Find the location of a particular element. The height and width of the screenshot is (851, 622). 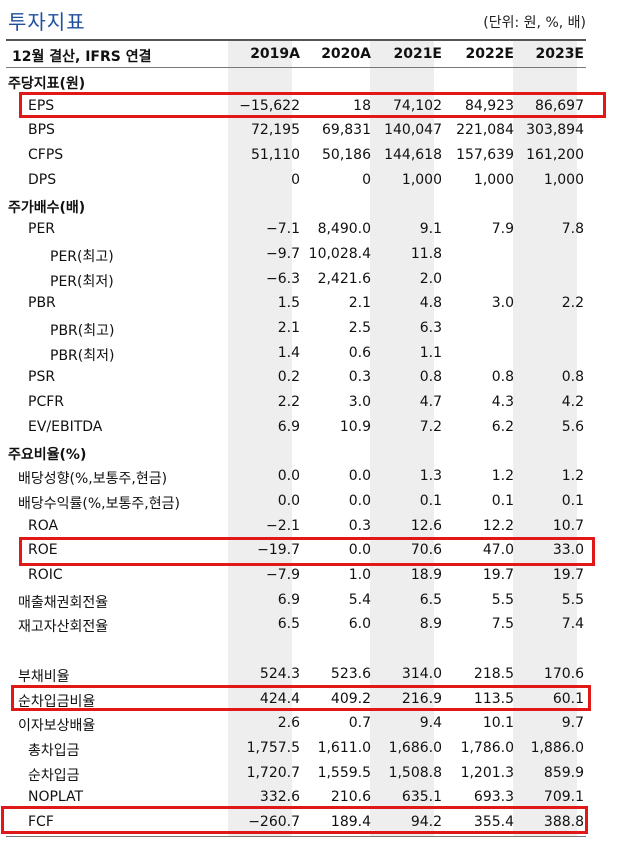

value-cell: 0.8 is located at coordinates (502, 377).